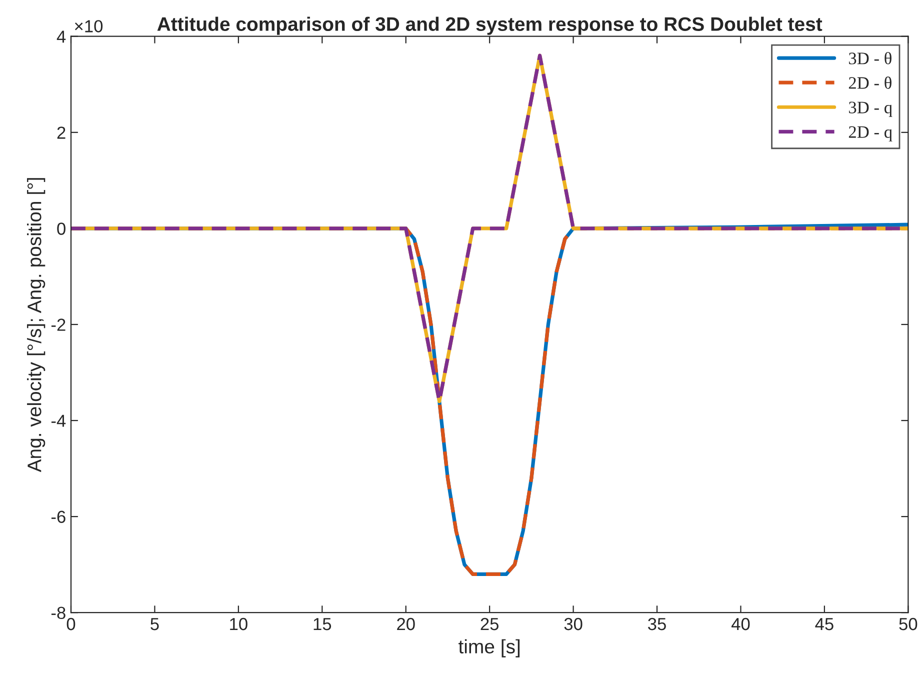 The width and height of the screenshot is (922, 686). I want to click on legend-label: 3D - θ, so click(870, 58).